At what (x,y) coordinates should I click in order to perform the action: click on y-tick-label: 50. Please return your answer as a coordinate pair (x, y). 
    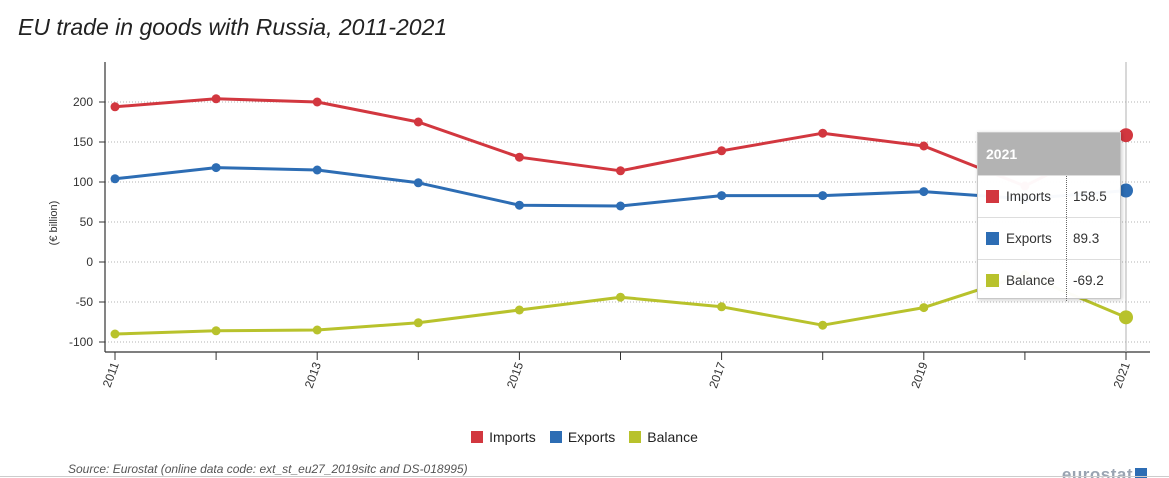
    Looking at the image, I should click on (87, 222).